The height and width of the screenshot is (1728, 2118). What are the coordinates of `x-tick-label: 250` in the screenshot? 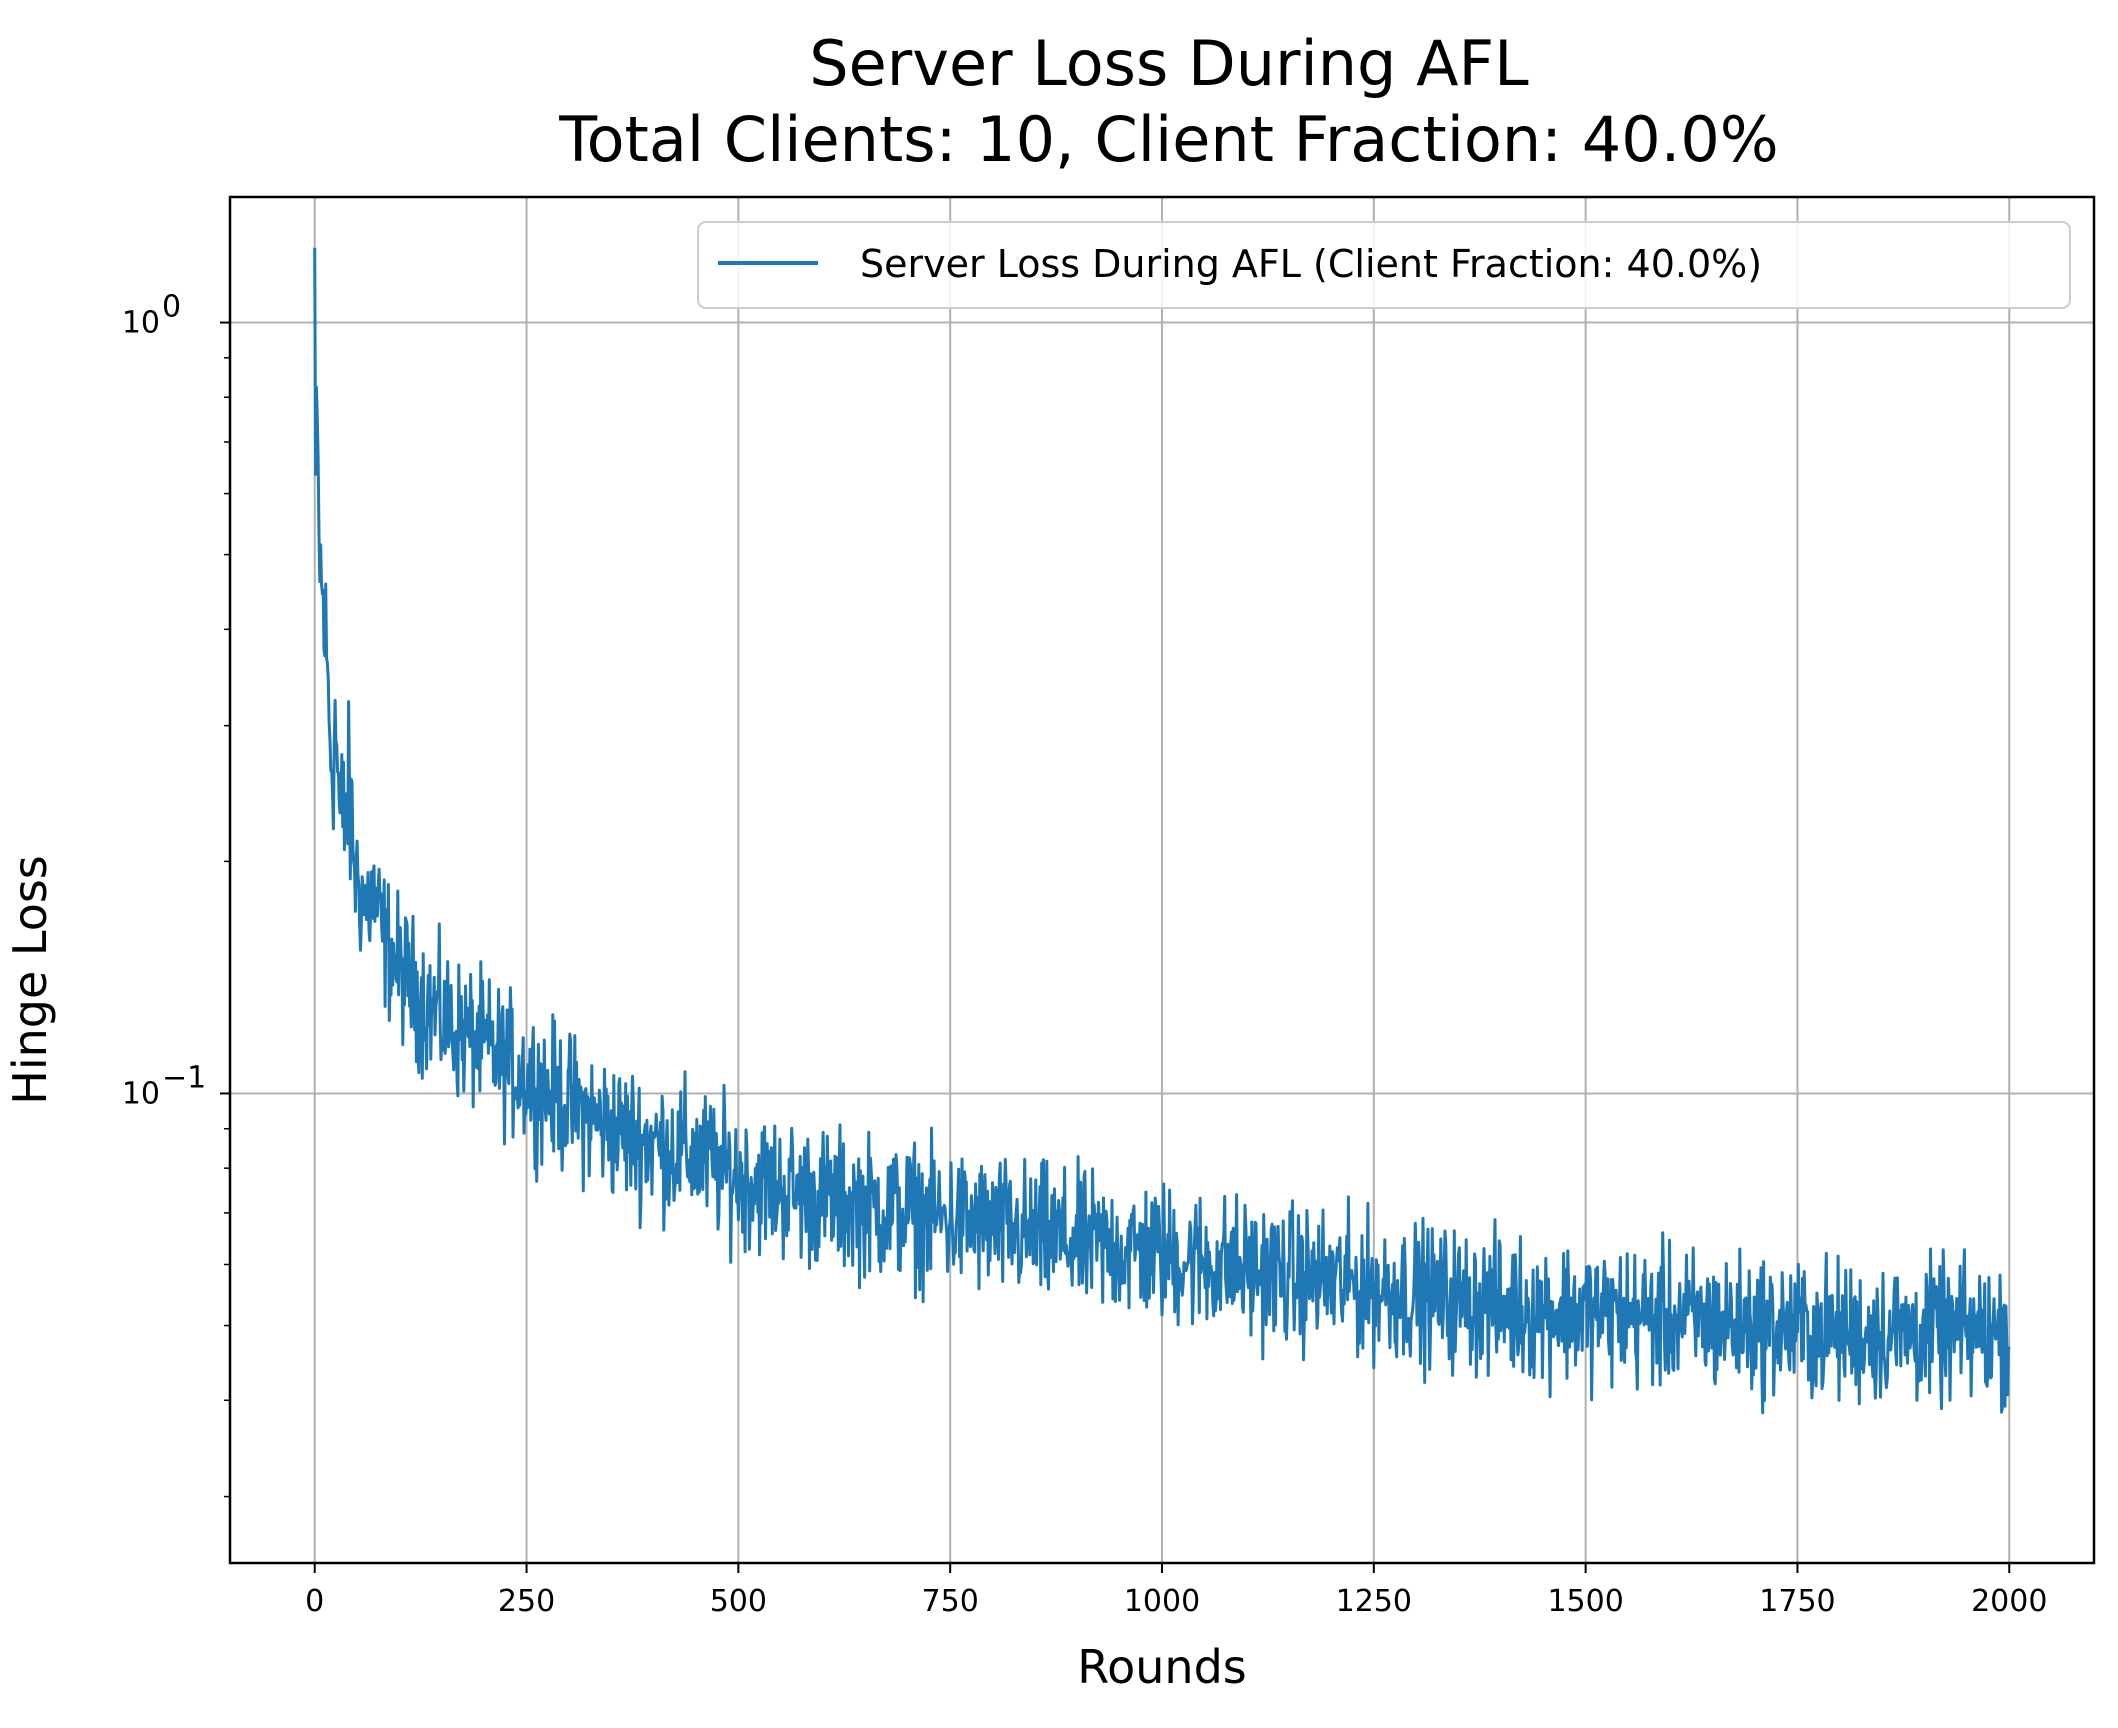 It's located at (526, 1601).